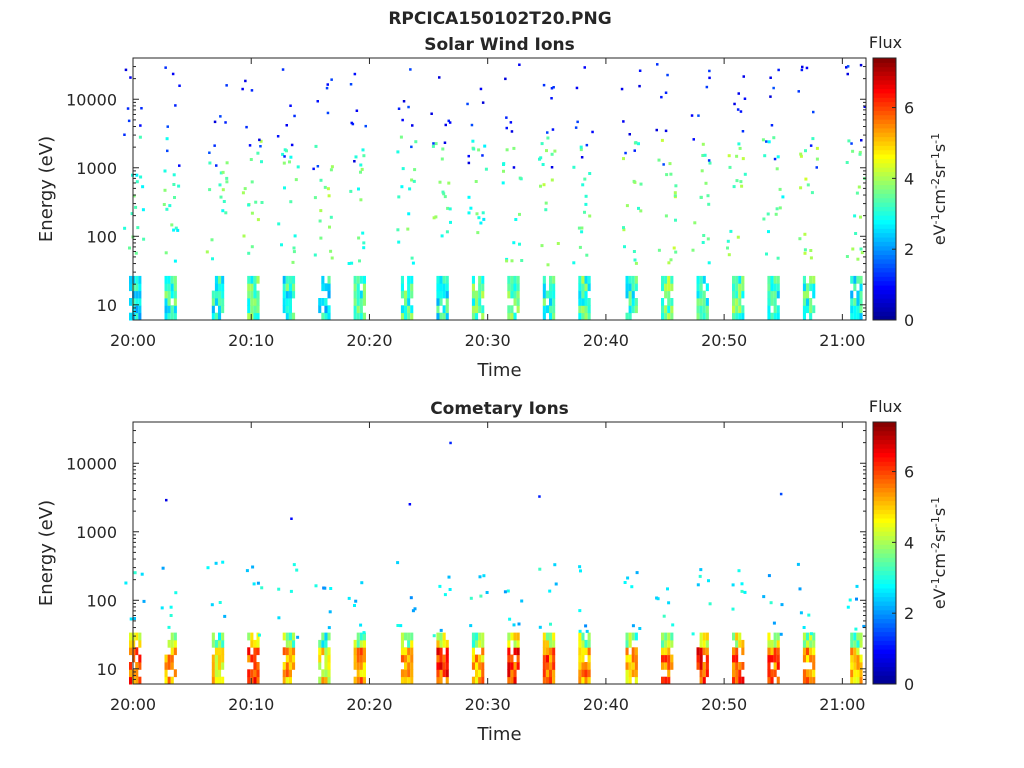  I want to click on x-tick-label: 20:40, so click(606, 340).